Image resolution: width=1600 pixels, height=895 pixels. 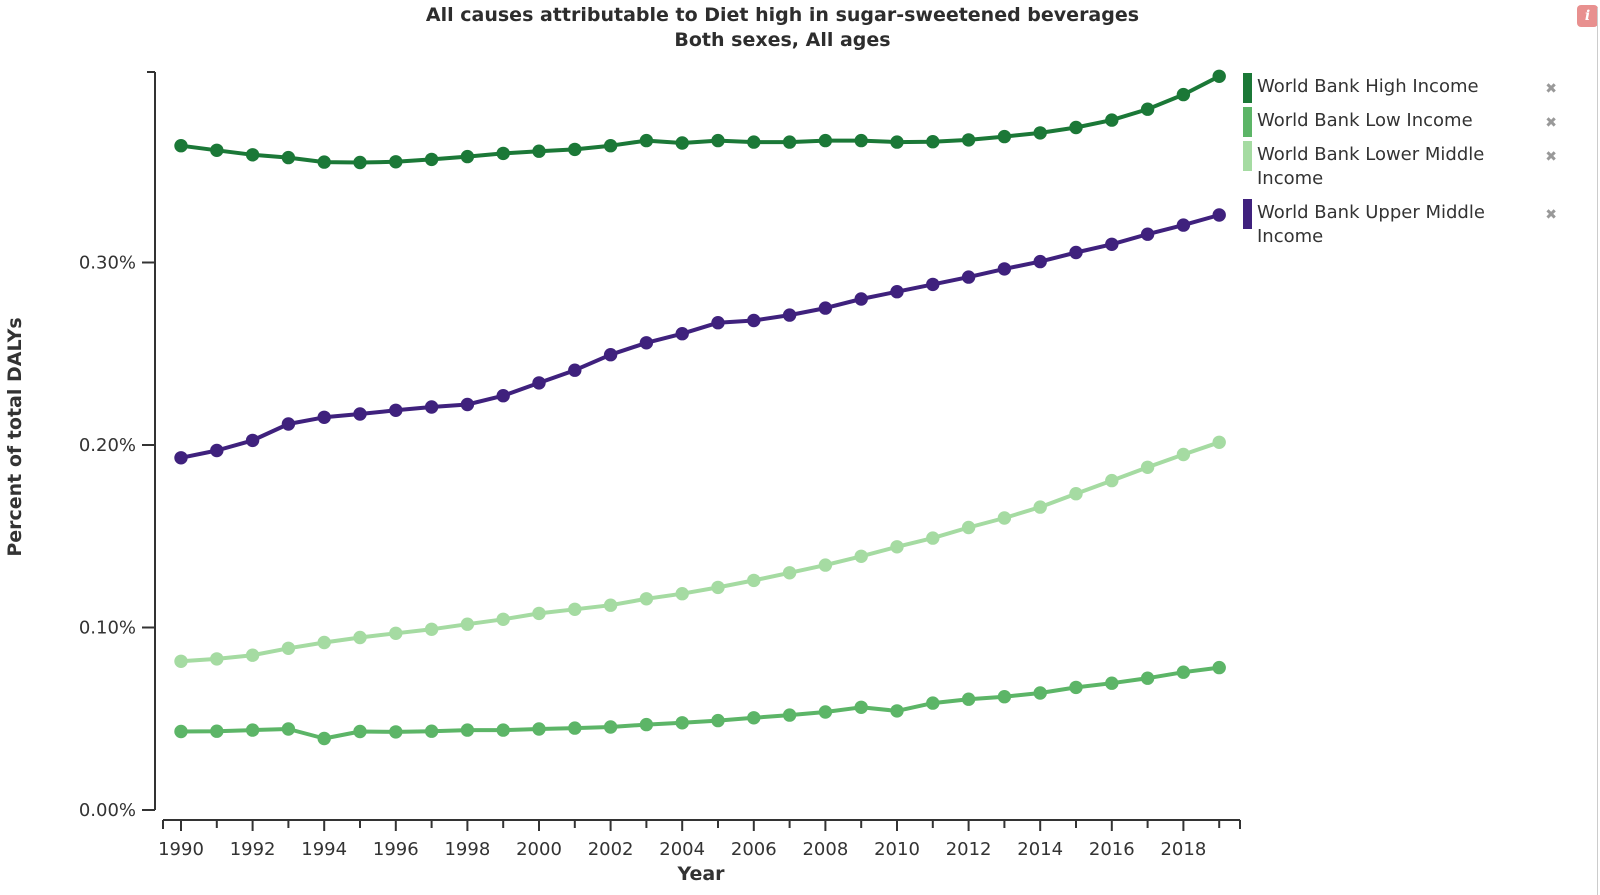 What do you see at coordinates (1371, 224) in the screenshot?
I see `legend-item-label: World Bank Upper Middle Income` at bounding box center [1371, 224].